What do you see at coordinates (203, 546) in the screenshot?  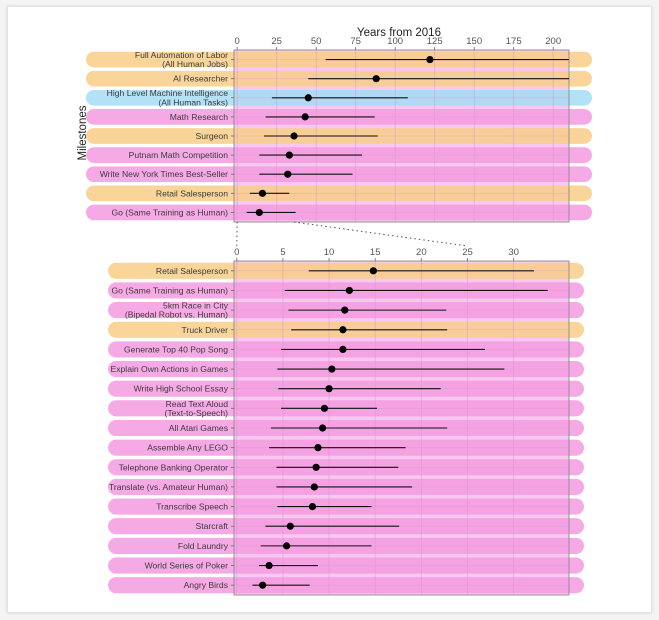 I see `category-label: Fold Laundry` at bounding box center [203, 546].